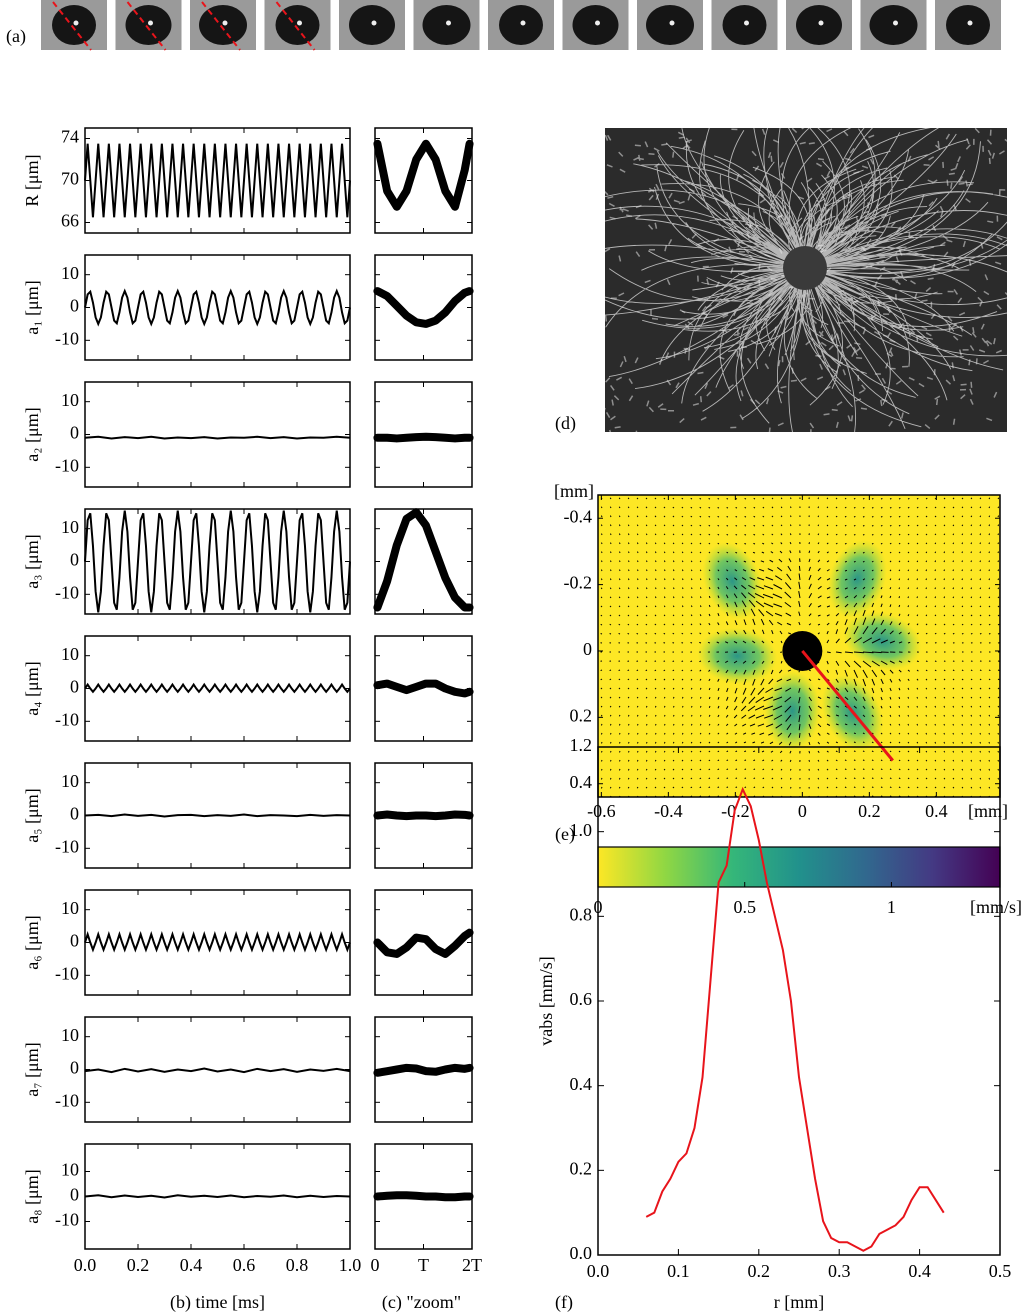 The image size is (1028, 1316). What do you see at coordinates (217, 1302) in the screenshot?
I see `x-axis-label: (b) time [ms]` at bounding box center [217, 1302].